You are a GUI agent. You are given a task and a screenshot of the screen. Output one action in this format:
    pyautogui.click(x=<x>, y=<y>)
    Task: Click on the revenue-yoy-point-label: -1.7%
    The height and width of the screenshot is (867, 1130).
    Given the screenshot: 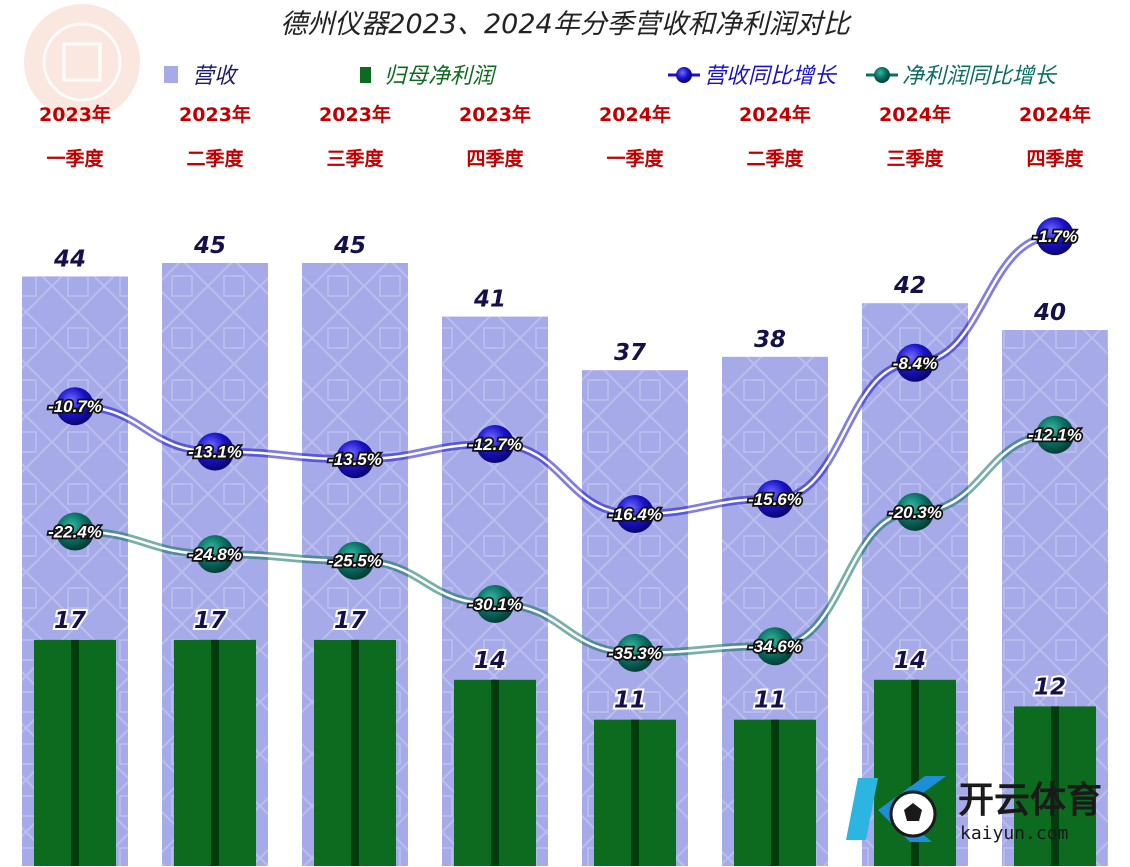 What is the action you would take?
    pyautogui.click(x=1055, y=236)
    